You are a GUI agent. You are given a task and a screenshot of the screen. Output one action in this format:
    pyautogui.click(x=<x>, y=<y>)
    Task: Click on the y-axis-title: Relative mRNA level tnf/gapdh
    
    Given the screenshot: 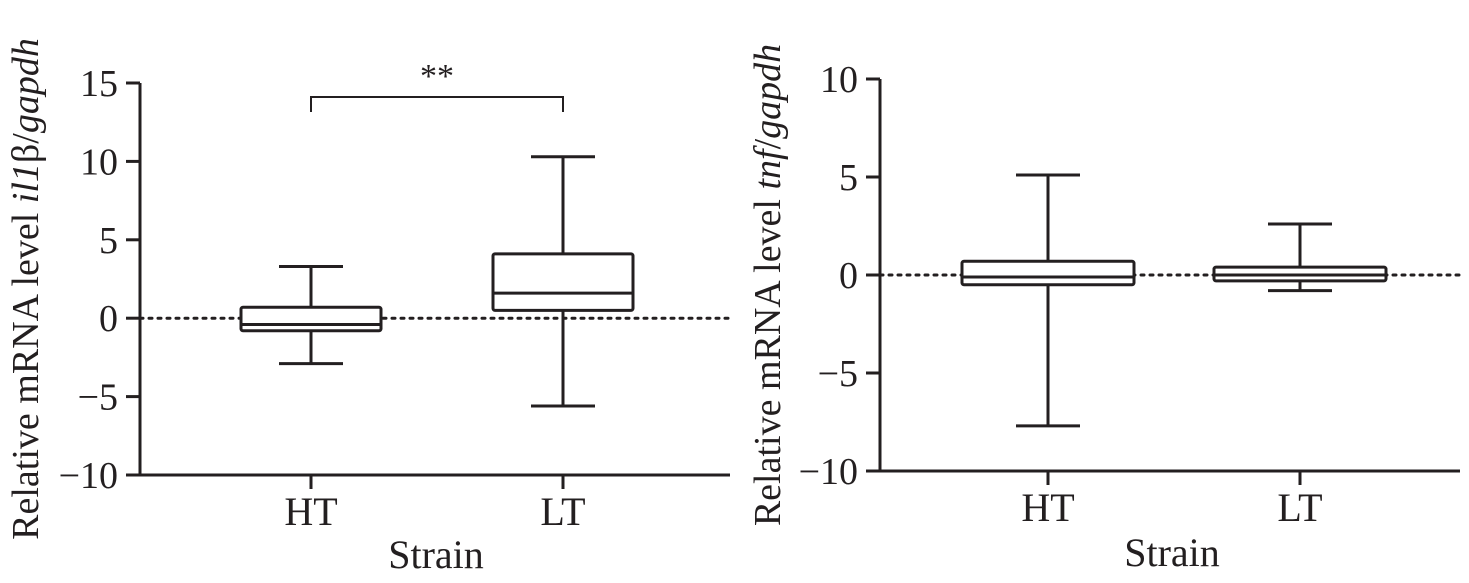 What is the action you would take?
    pyautogui.click(x=768, y=285)
    